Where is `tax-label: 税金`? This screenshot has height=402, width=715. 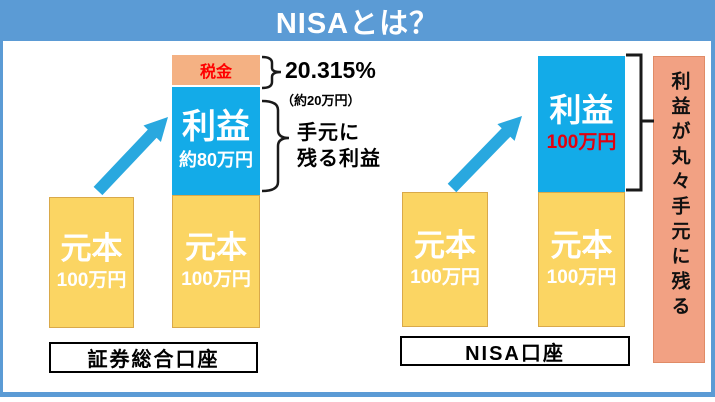
tax-label: 税金 is located at coordinates (215, 72).